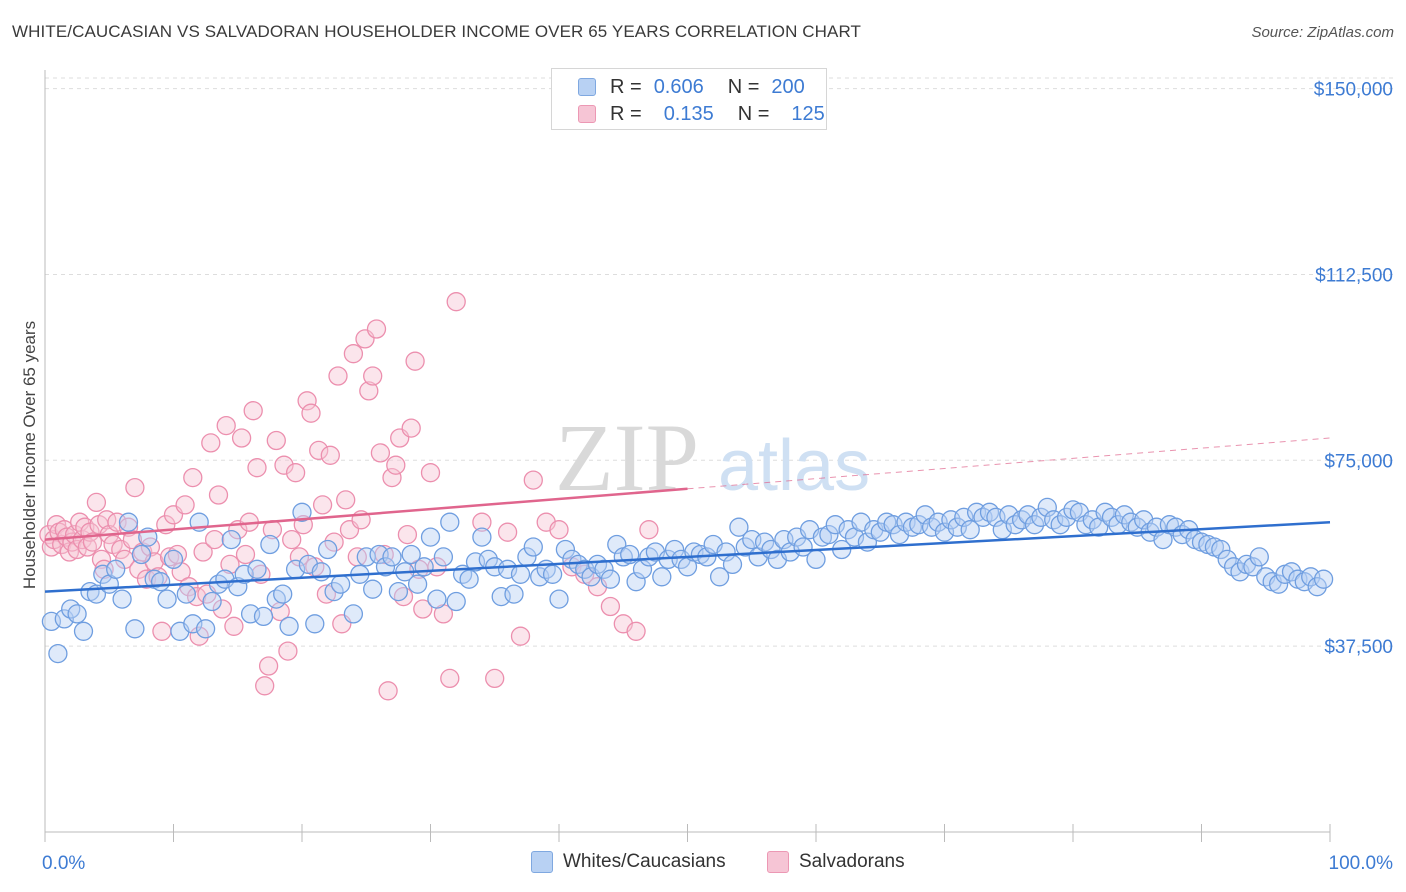  Describe the element at coordinates (1322, 32) in the screenshot. I see `source-label: Source: ZipAtlas.com` at that location.